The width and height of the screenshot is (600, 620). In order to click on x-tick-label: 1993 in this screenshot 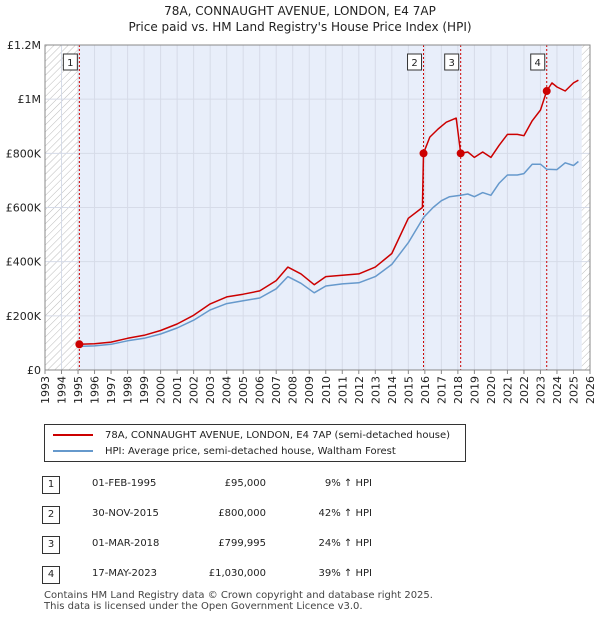, I will do `click(45, 390)`.